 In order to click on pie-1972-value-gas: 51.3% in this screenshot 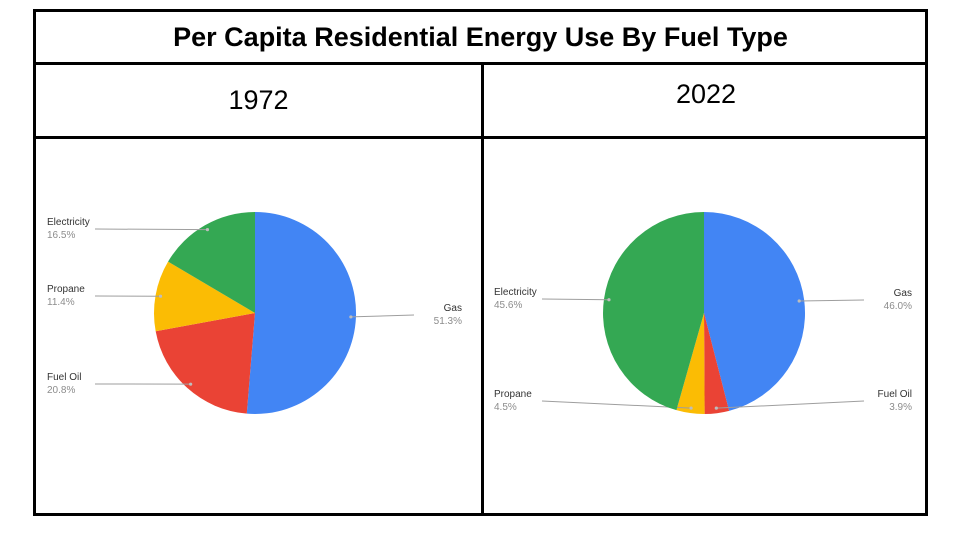, I will do `click(448, 321)`.